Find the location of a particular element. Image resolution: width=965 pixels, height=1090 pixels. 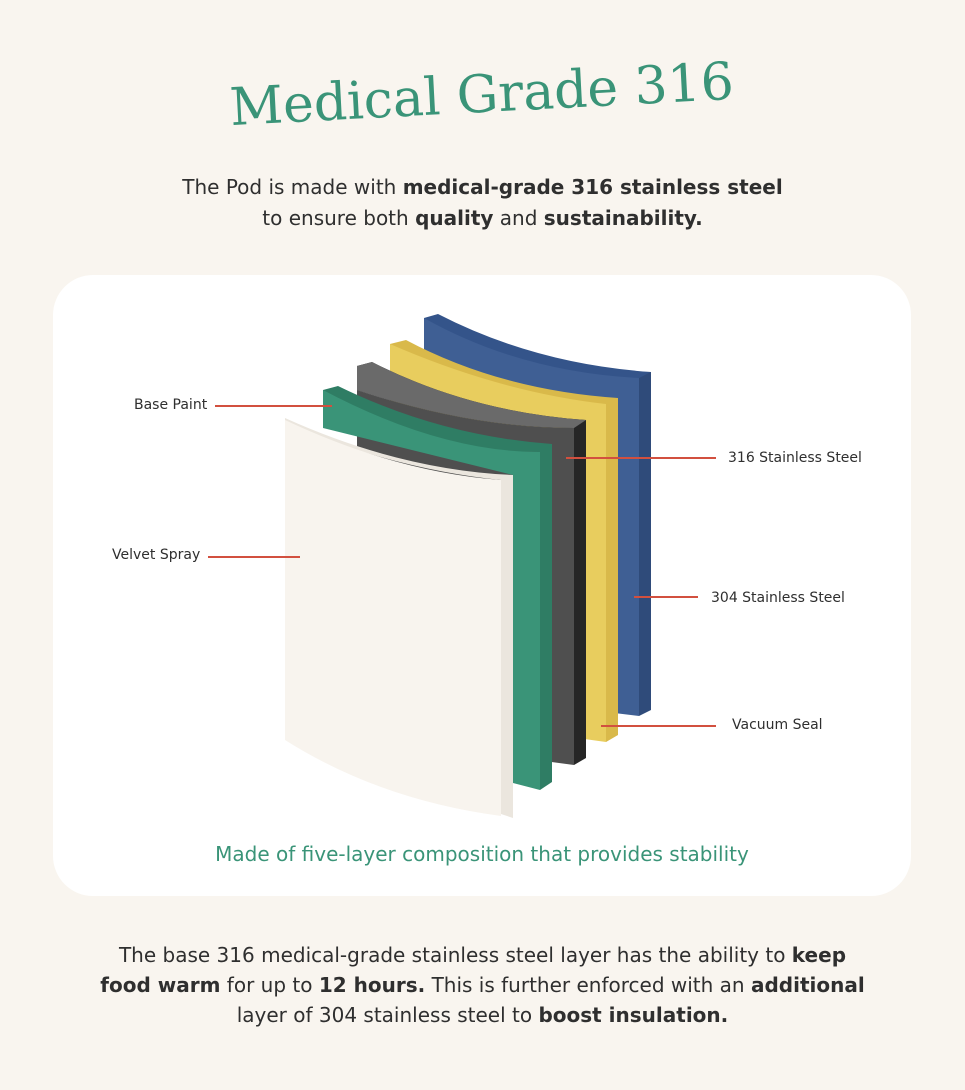

outro-text: This is further enforced with an is located at coordinates (588, 985).